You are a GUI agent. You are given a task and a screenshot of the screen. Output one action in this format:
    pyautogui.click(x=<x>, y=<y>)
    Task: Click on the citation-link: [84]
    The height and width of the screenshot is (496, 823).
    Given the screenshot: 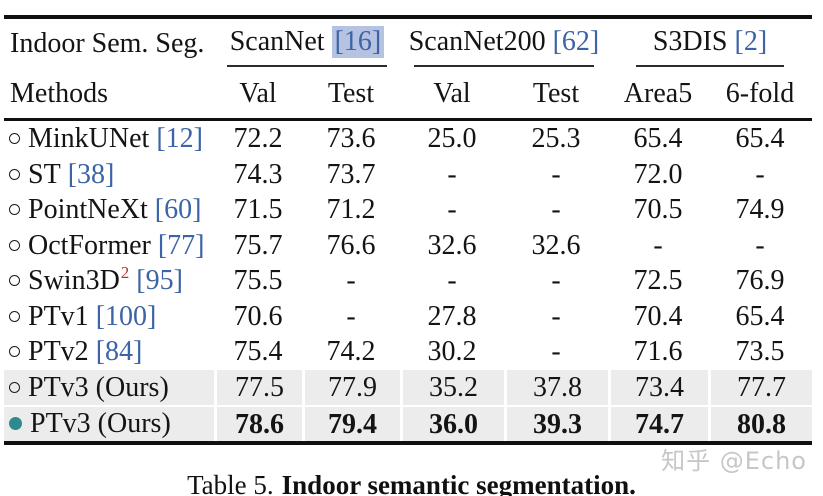 What is the action you would take?
    pyautogui.click(x=119, y=351)
    